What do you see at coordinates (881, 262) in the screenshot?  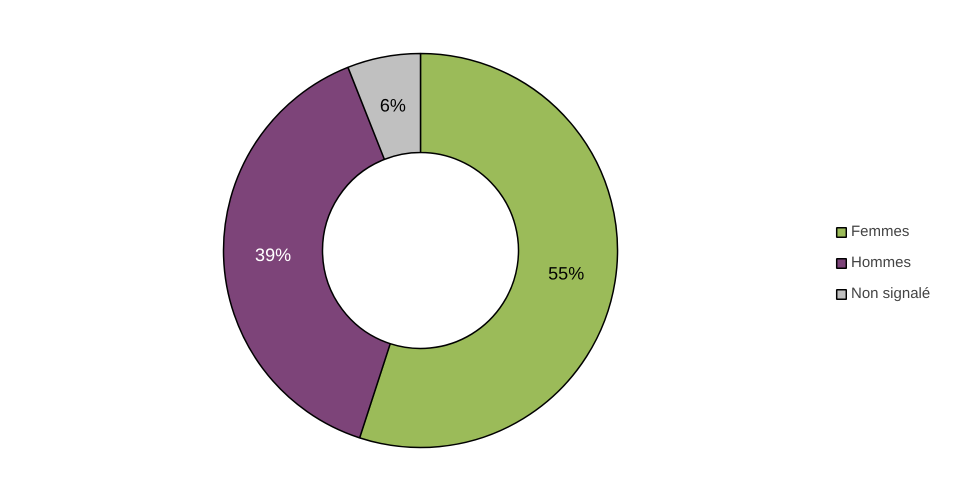 I see `legend-label: Hommes` at bounding box center [881, 262].